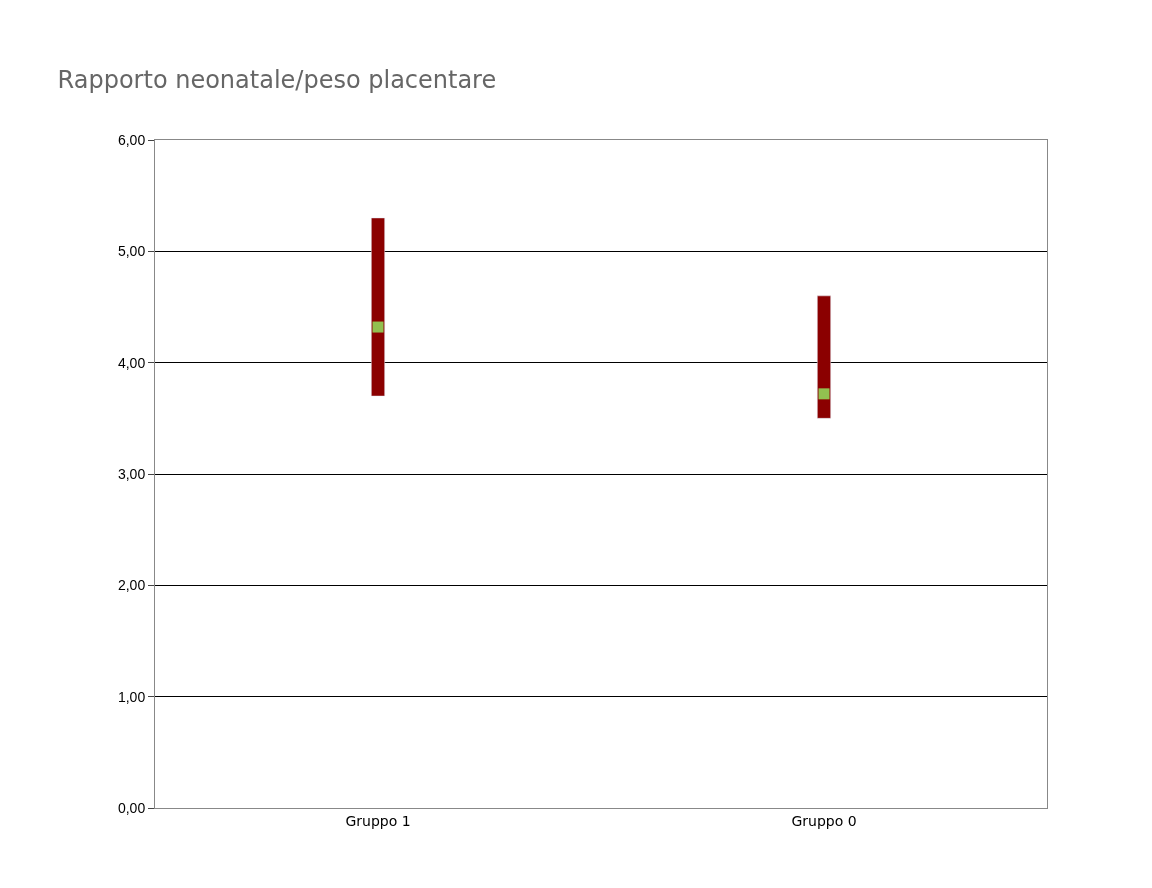  What do you see at coordinates (378, 820) in the screenshot?
I see `x-tick-label: Gruppo 1` at bounding box center [378, 820].